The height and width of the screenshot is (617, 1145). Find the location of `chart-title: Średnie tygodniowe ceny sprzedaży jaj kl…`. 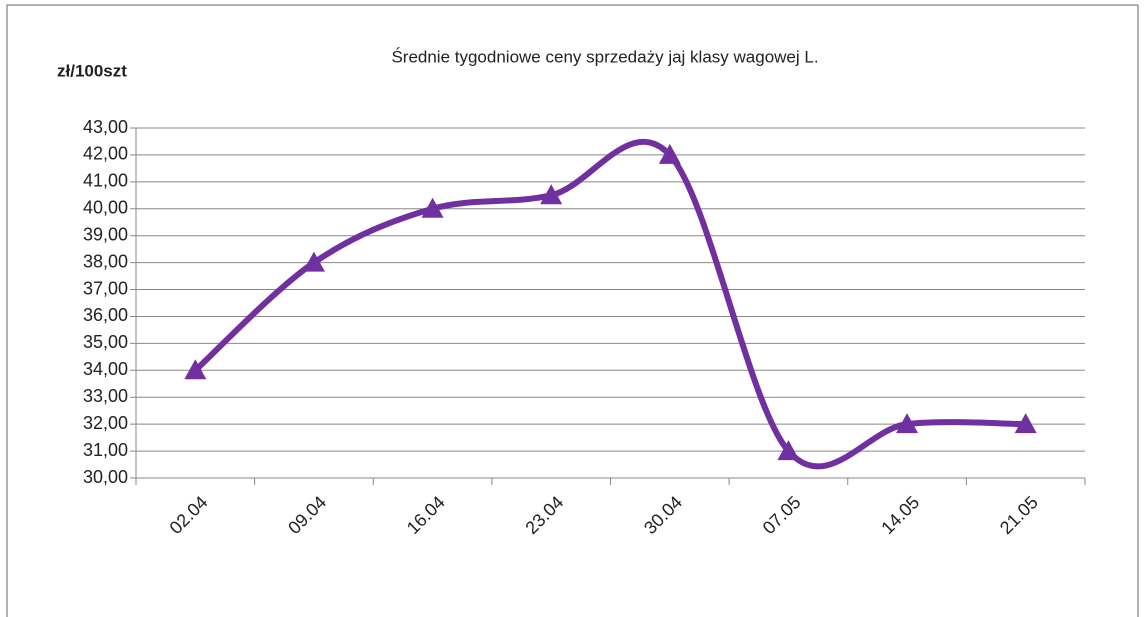

chart-title: Średnie tygodniowe ceny sprzedaży jaj kl… is located at coordinates (604, 56).